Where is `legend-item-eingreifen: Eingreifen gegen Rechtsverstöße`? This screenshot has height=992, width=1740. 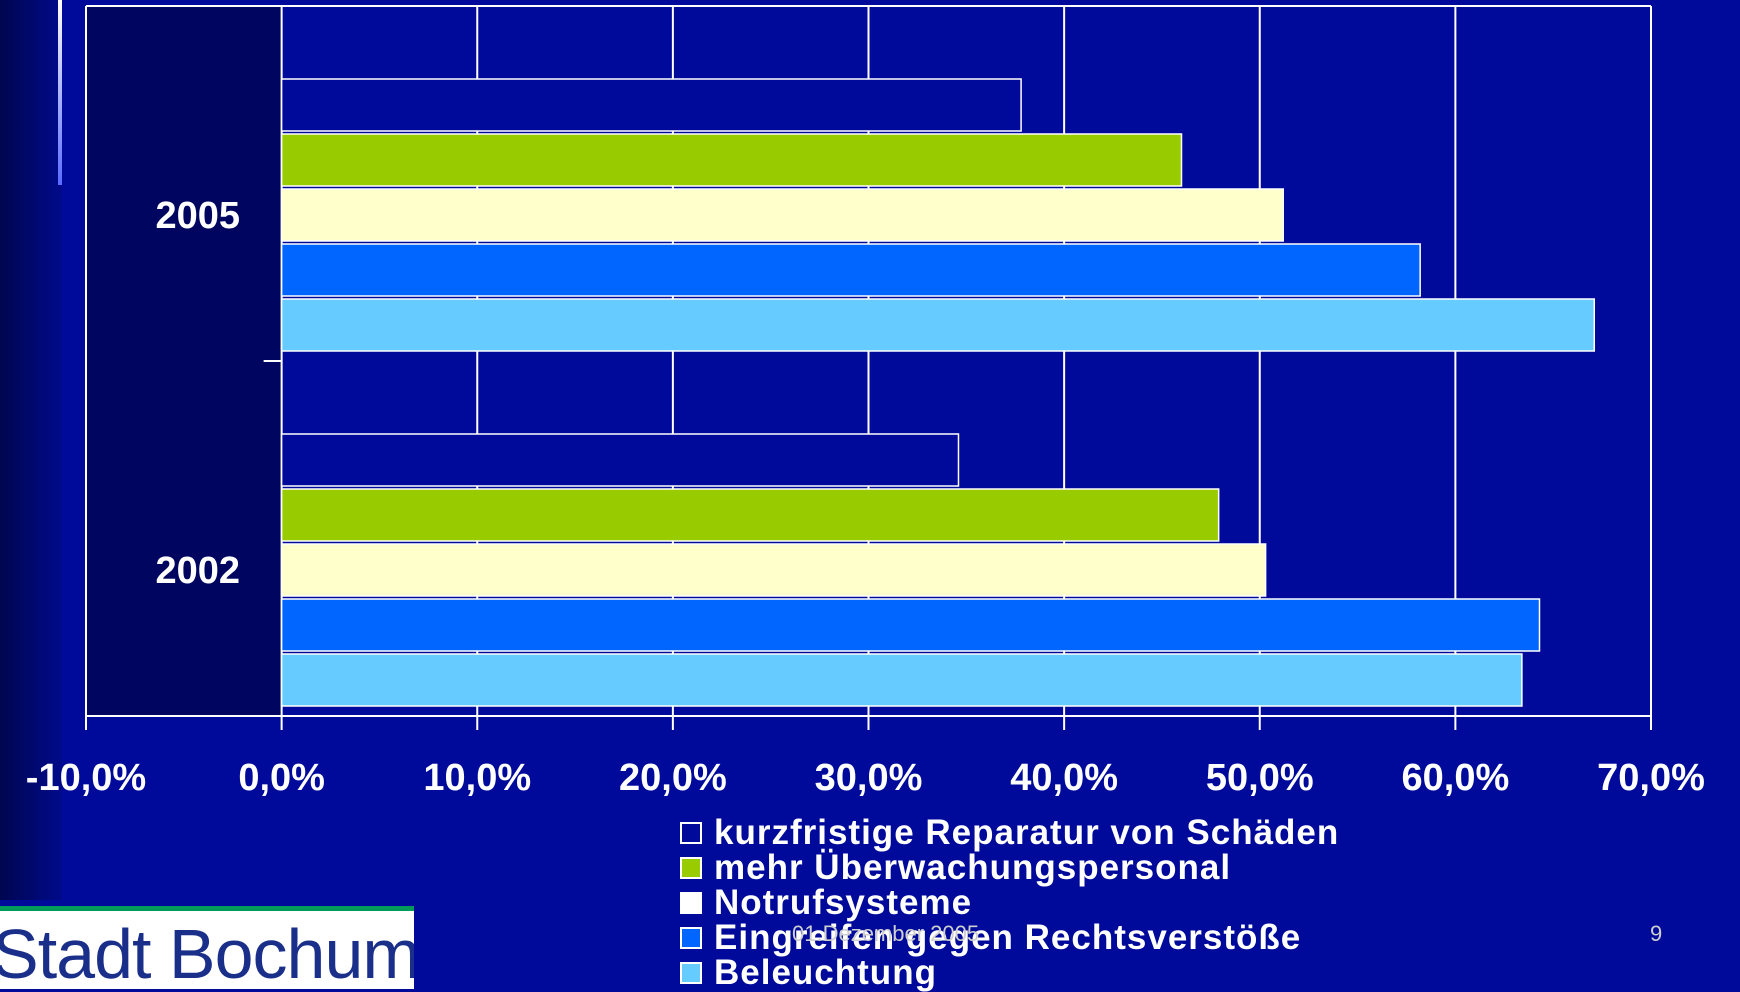
legend-item-eingreifen: Eingreifen gegen Rechtsverstöße is located at coordinates (1009, 937).